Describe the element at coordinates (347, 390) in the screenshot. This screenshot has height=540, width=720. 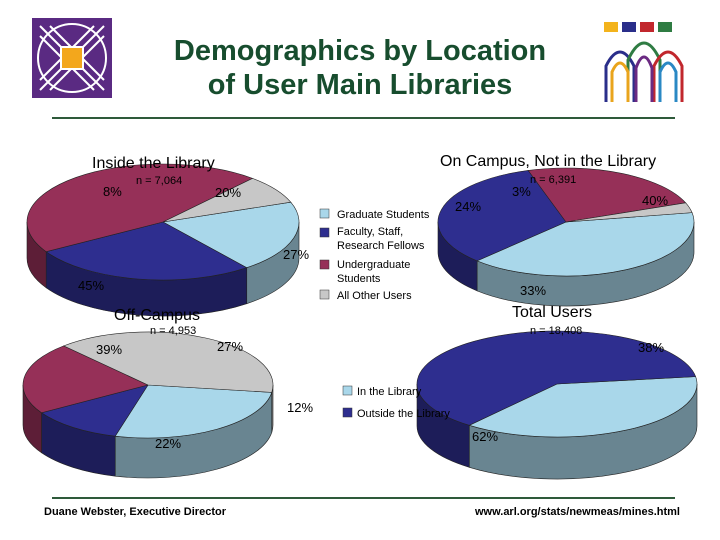
I see `legend-swatch-in-library` at that location.